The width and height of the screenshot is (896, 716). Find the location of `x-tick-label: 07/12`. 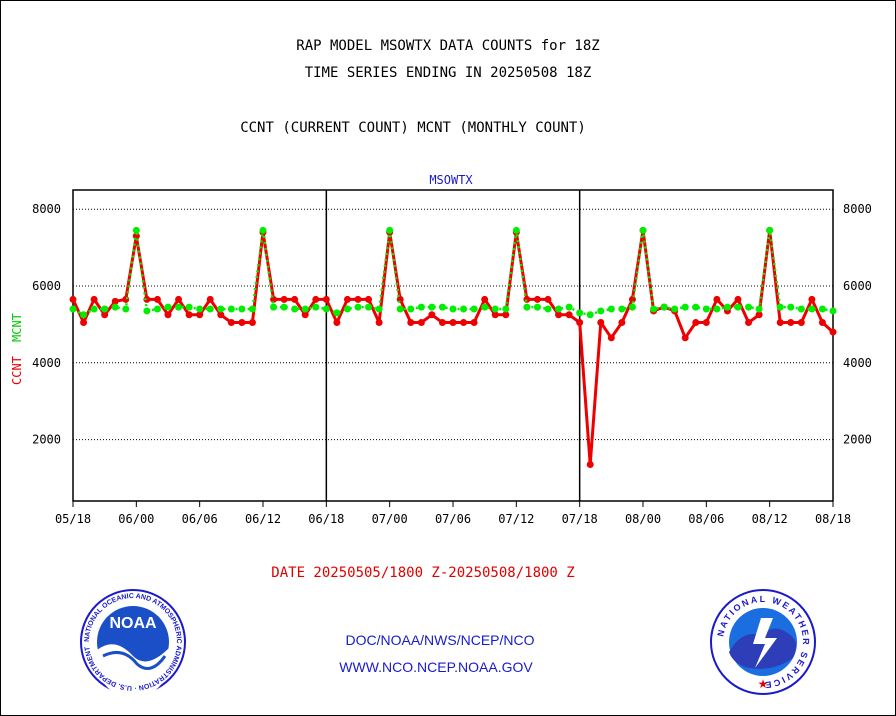

x-tick-label: 07/12 is located at coordinates (516, 519).